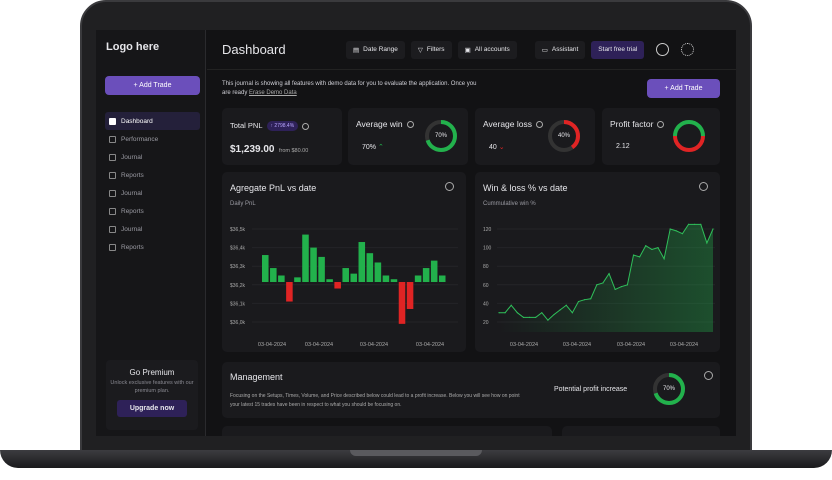 This screenshot has width=832, height=480. I want to click on average-loss-label: Average loss, so click(507, 124).